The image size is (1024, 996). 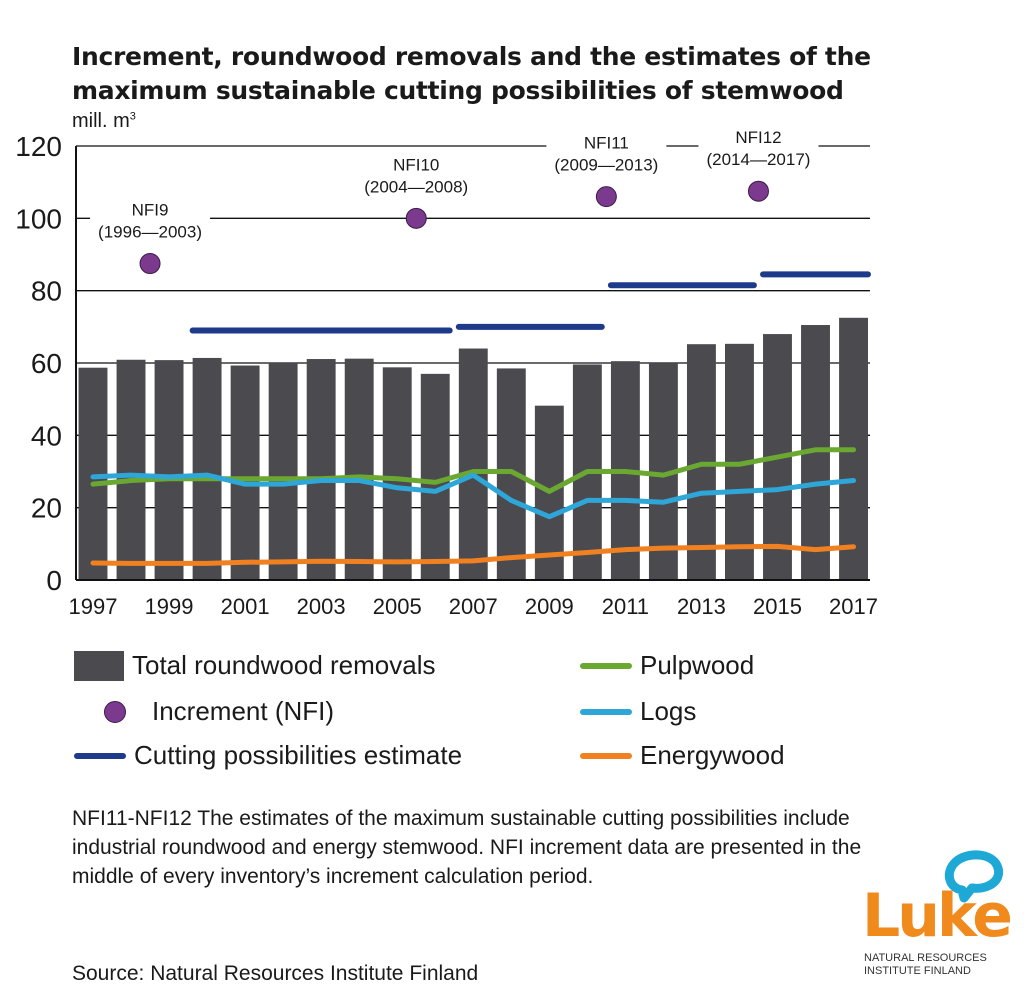 What do you see at coordinates (625, 606) in the screenshot?
I see `x-tick-label: 2011` at bounding box center [625, 606].